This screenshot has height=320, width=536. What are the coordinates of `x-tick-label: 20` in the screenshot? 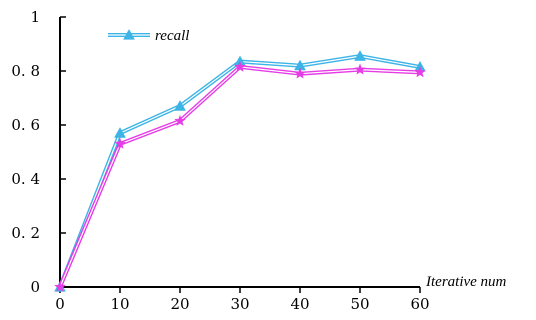 It's located at (179, 304).